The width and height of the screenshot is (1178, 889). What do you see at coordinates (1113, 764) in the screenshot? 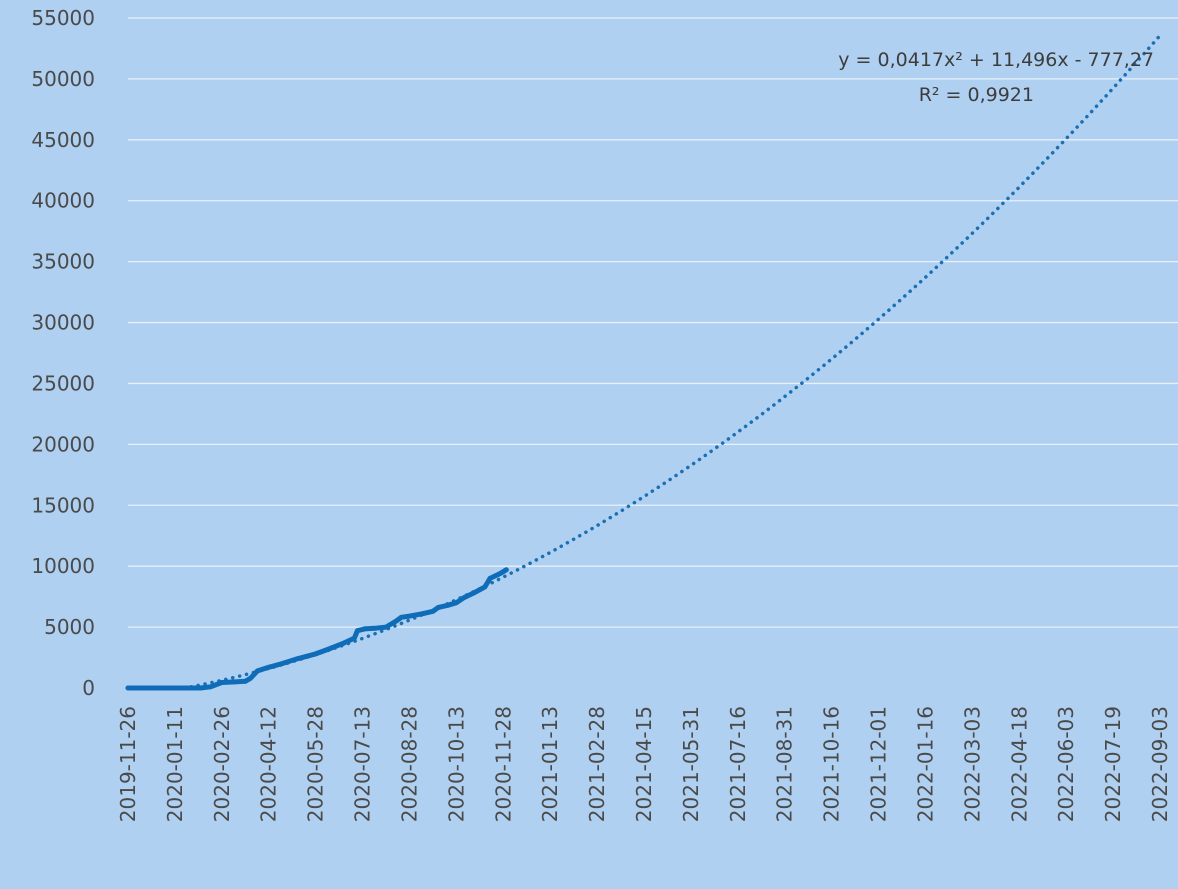
I see `x-tick-label: 2022-07-19` at bounding box center [1113, 764].